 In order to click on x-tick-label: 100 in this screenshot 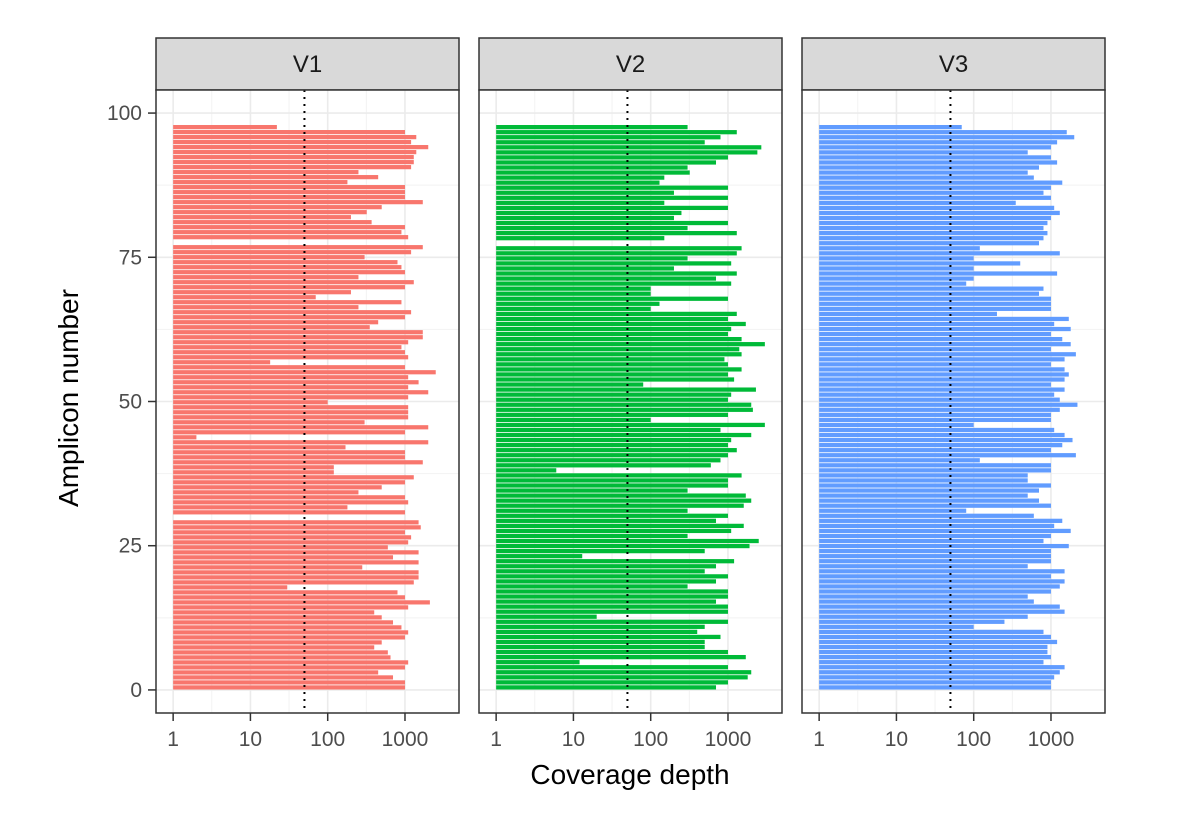, I will do `click(650, 739)`.